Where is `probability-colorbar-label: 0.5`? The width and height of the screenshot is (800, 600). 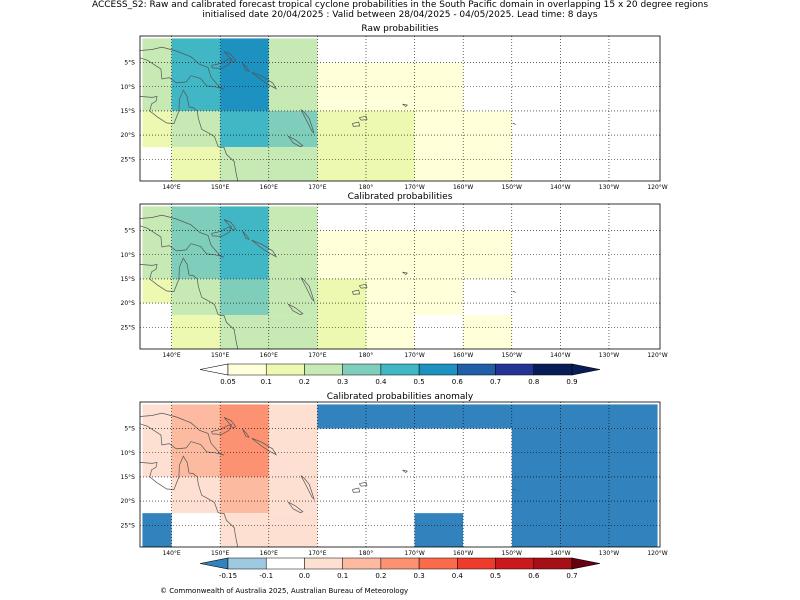
probability-colorbar-label: 0.5 is located at coordinates (419, 382).